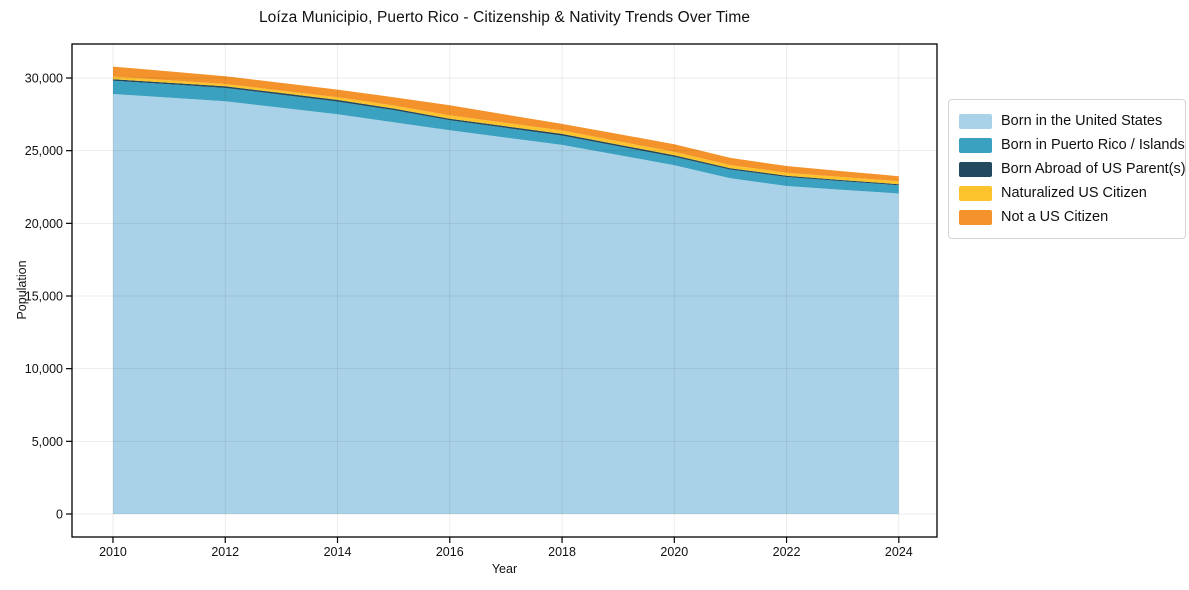 The image size is (1189, 590). I want to click on y-axis-label: Population, so click(22, 290).